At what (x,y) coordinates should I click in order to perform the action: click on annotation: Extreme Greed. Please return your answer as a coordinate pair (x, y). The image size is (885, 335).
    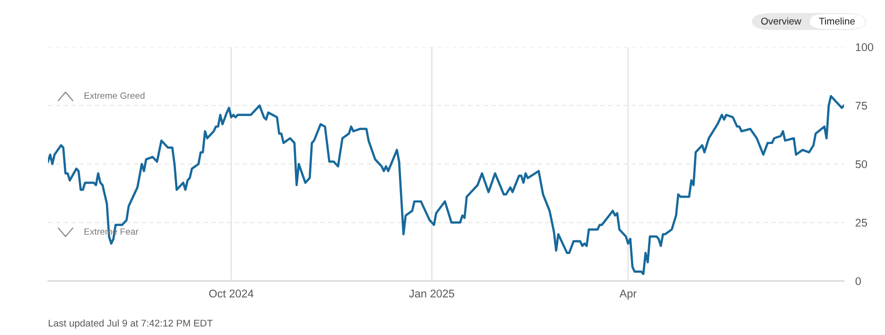
    Looking at the image, I should click on (114, 95).